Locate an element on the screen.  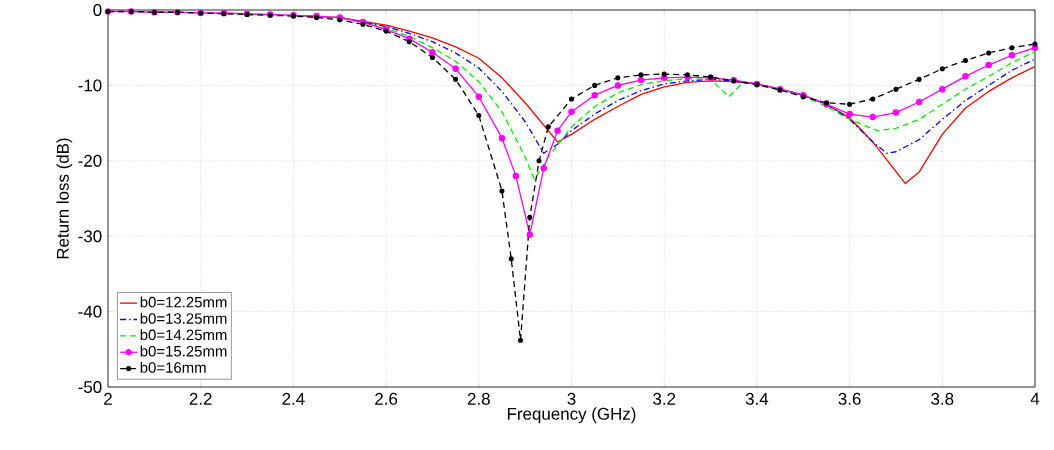
x-tick-label: 2 is located at coordinates (108, 398).